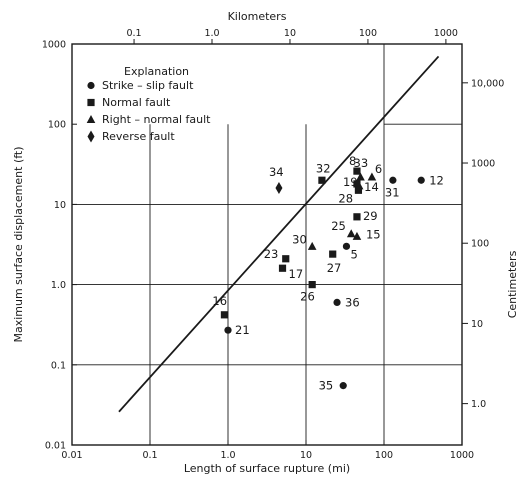 The width and height of the screenshot is (531, 480). Describe the element at coordinates (267, 468) in the screenshot. I see `x-axis-title: Length of surface rupture (mi)` at that location.